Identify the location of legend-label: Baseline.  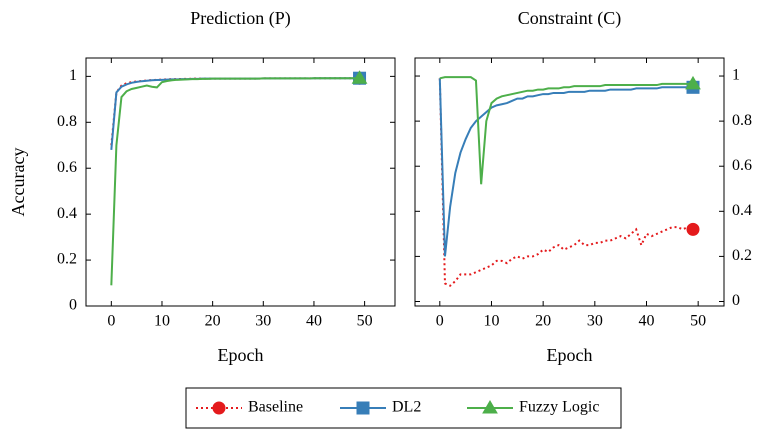
(275, 407).